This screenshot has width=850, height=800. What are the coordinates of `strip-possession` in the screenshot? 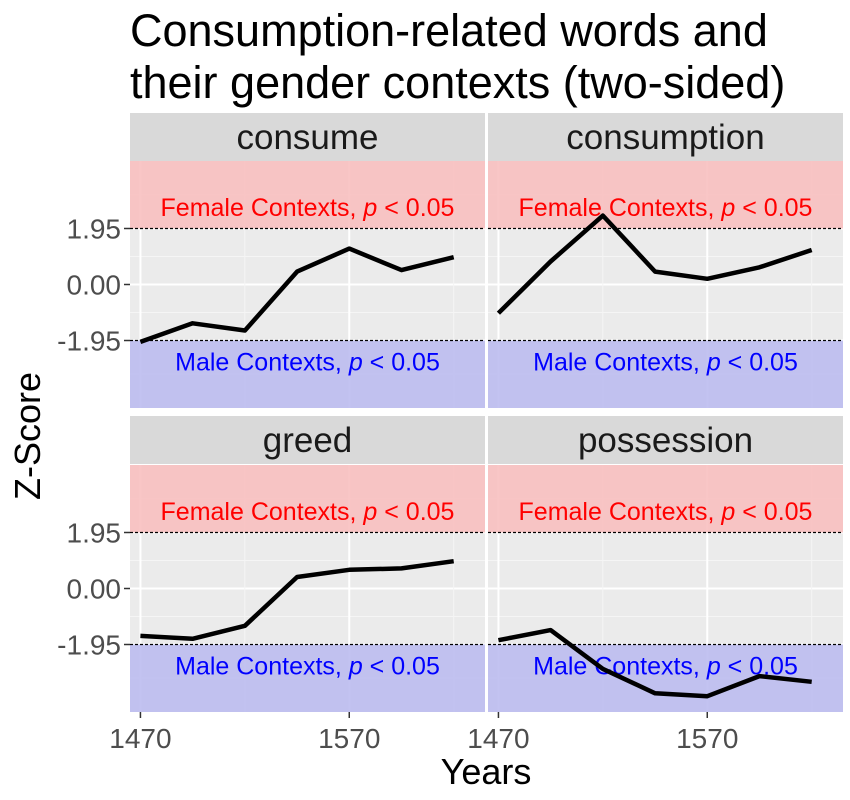 It's located at (665, 440).